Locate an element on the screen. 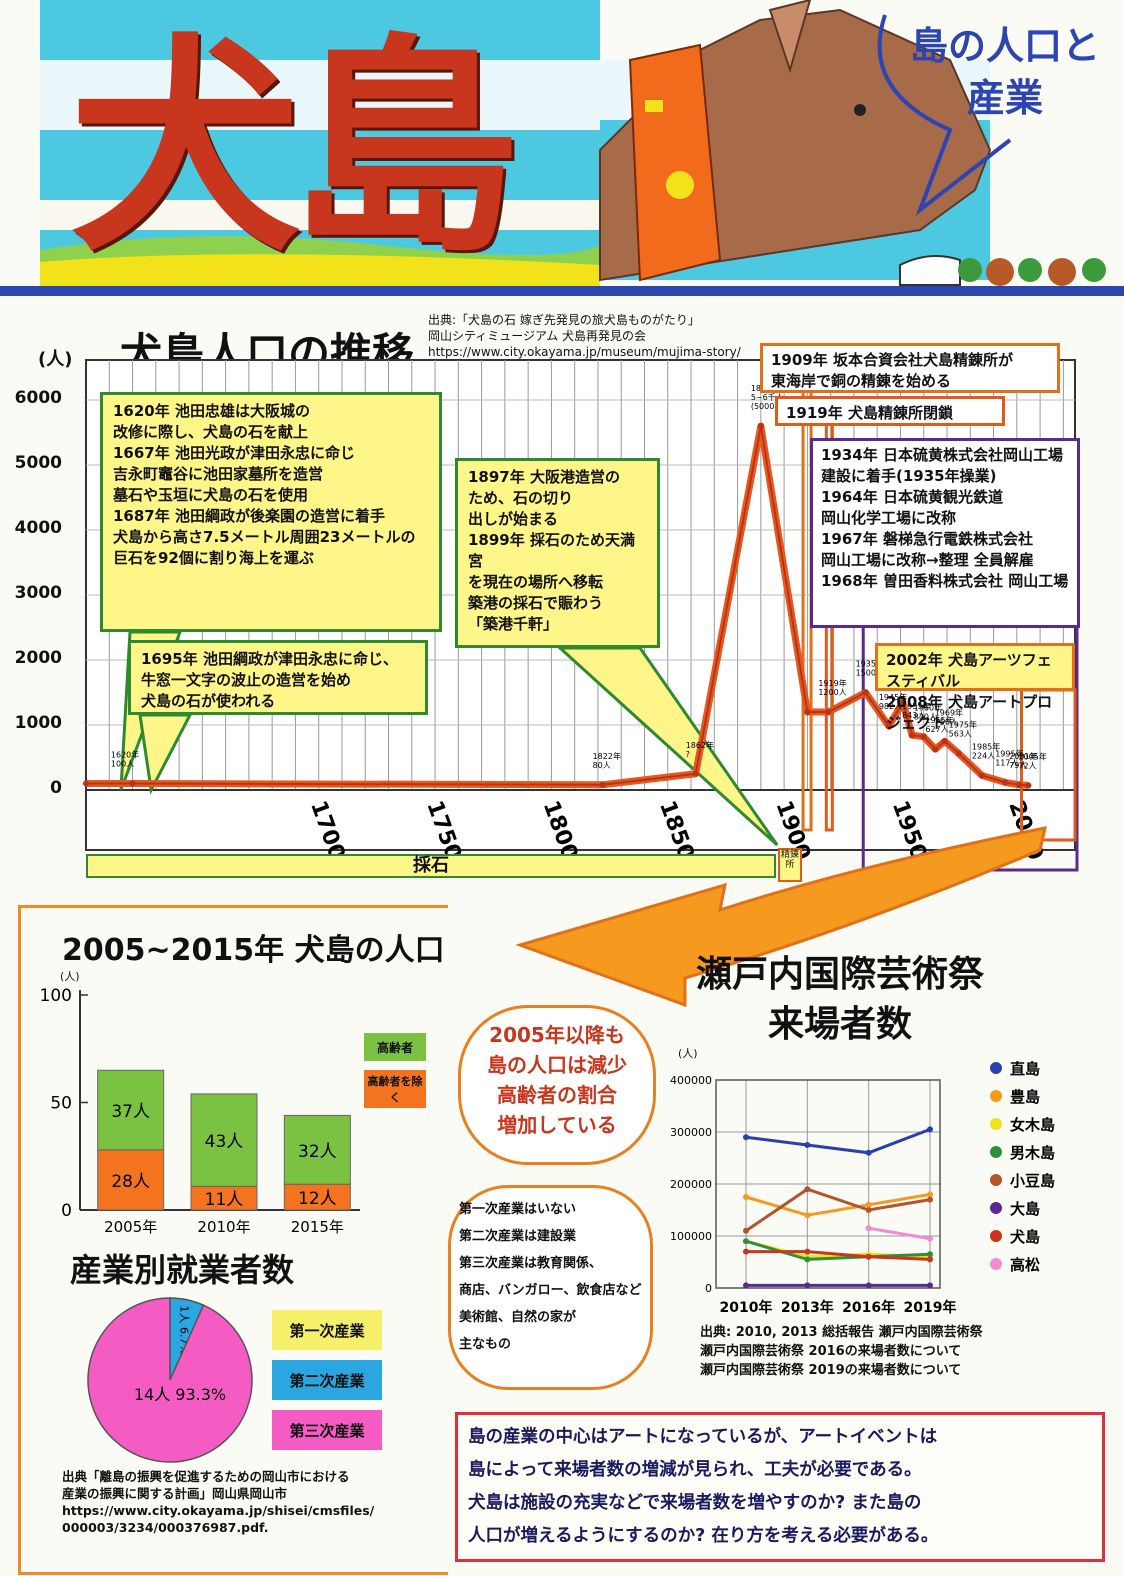 The width and height of the screenshot is (1124, 1576). population-xaxis-band is located at coordinates (580, 820).